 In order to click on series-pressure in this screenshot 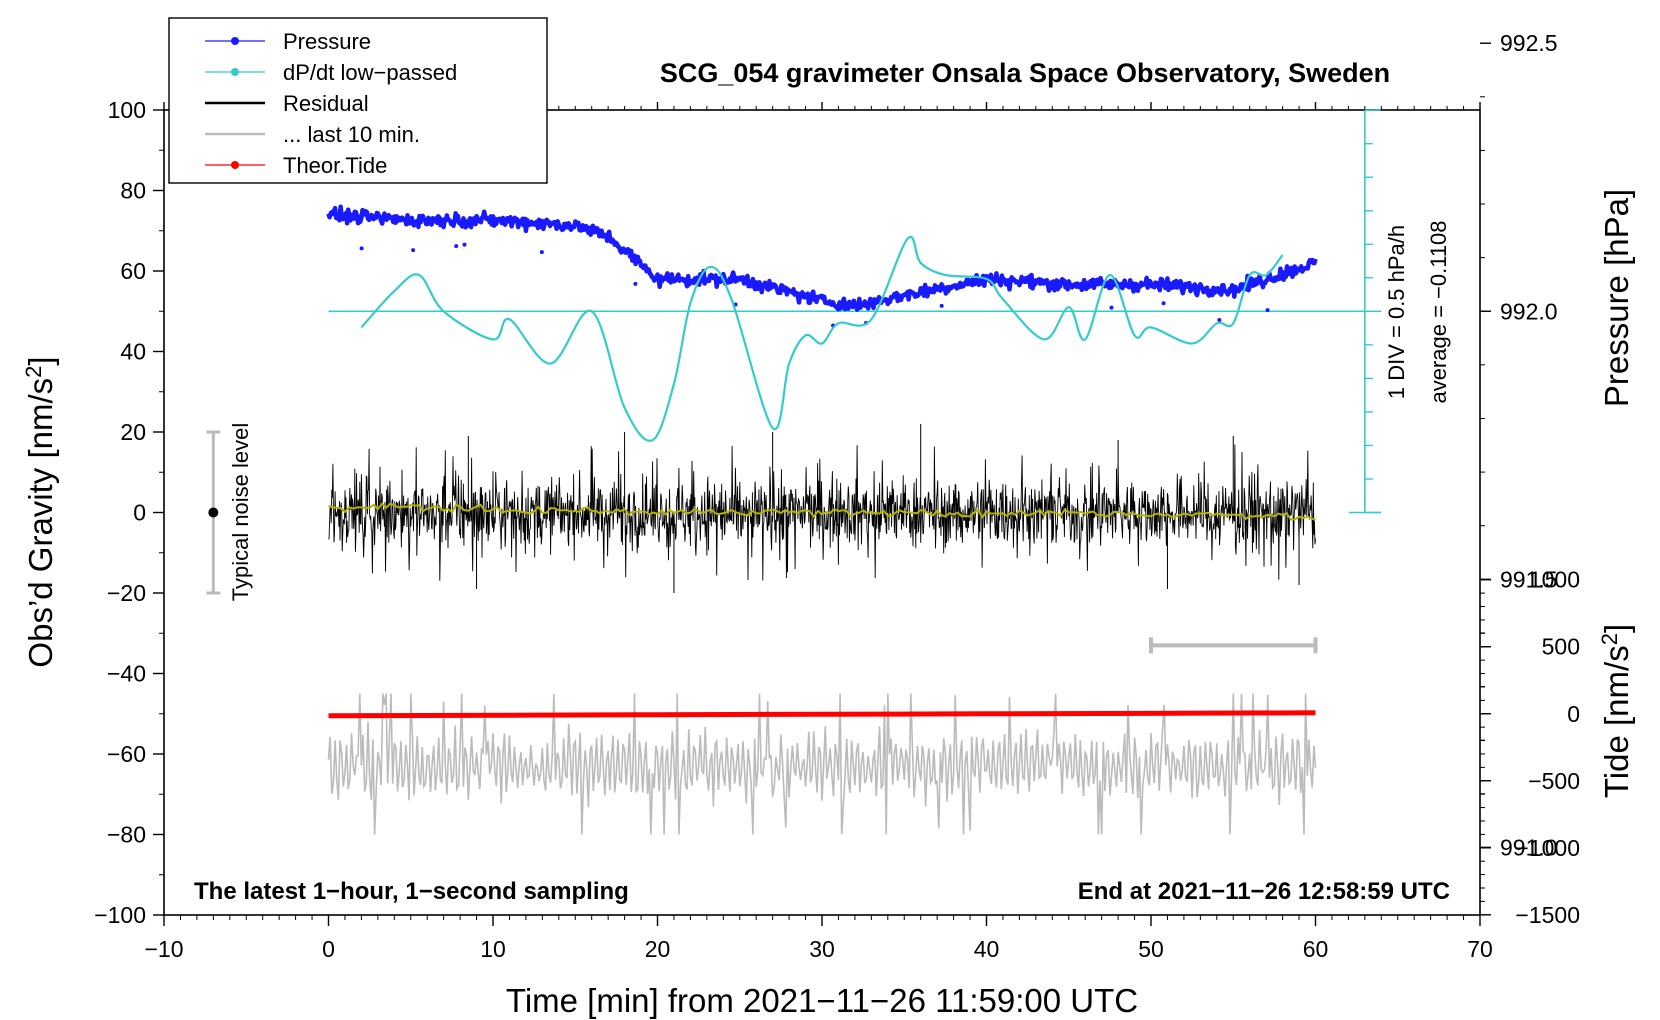, I will do `click(822, 258)`.